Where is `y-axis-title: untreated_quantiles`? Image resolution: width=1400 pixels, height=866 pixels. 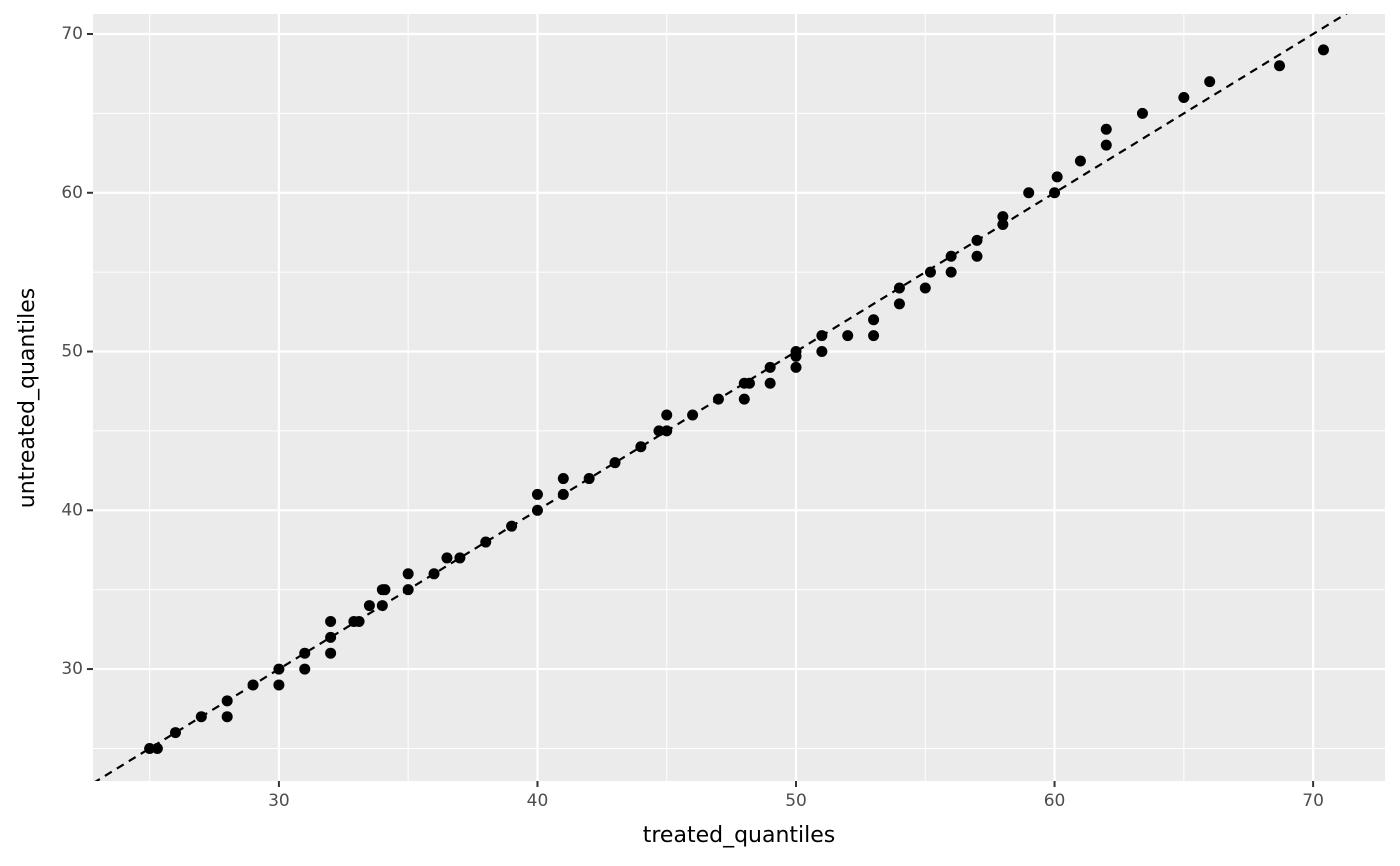
y-axis-title: untreated_quantiles is located at coordinates (27, 398).